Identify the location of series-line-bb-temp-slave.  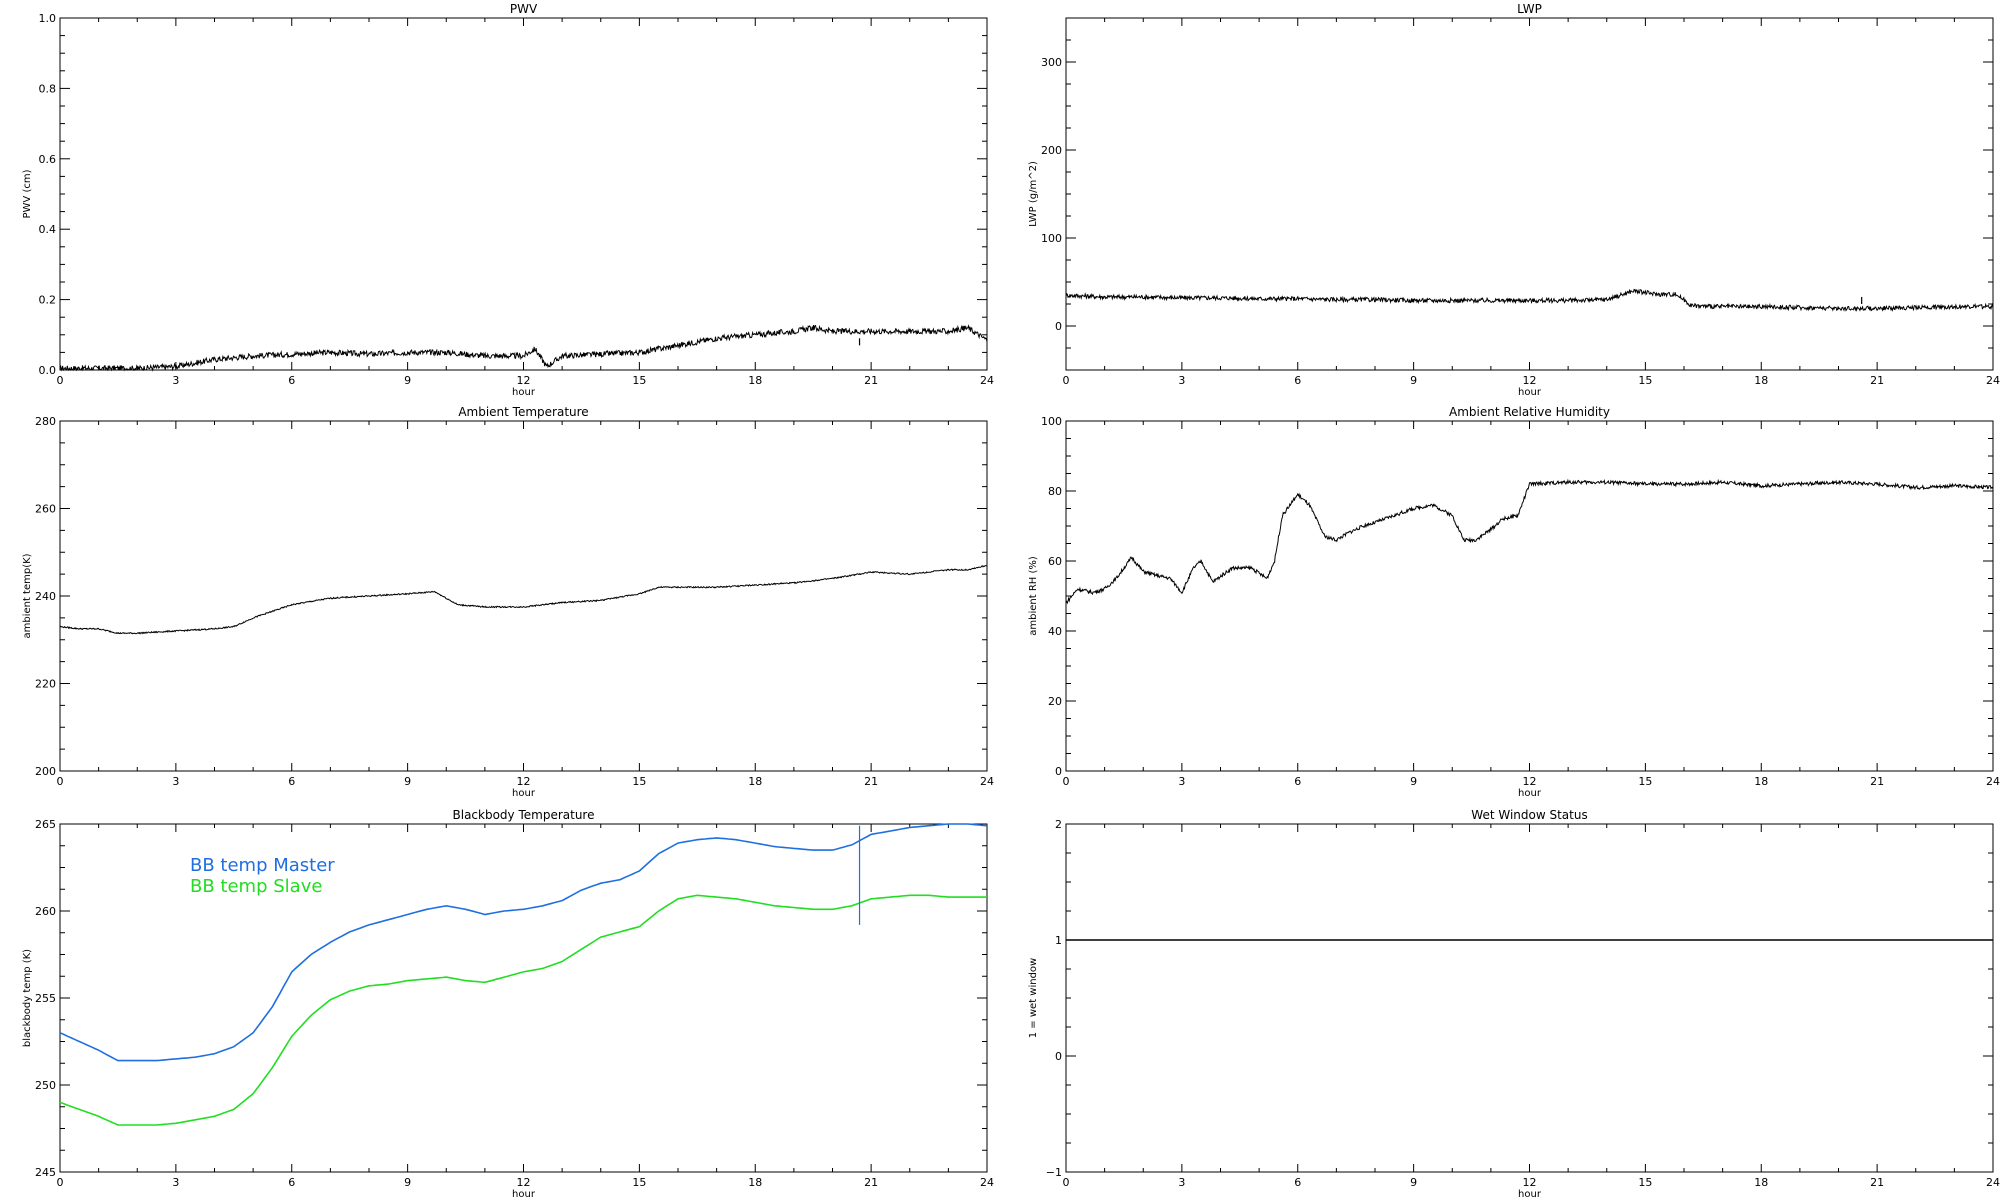
(523, 1010).